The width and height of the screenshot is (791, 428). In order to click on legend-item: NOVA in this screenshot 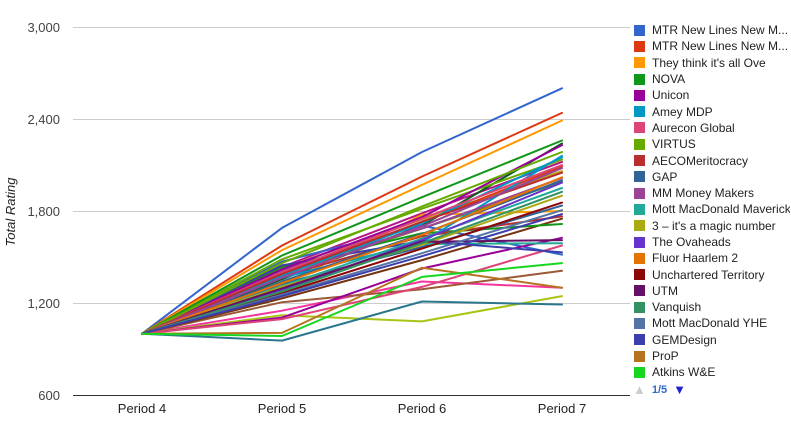, I will do `click(712, 79)`.